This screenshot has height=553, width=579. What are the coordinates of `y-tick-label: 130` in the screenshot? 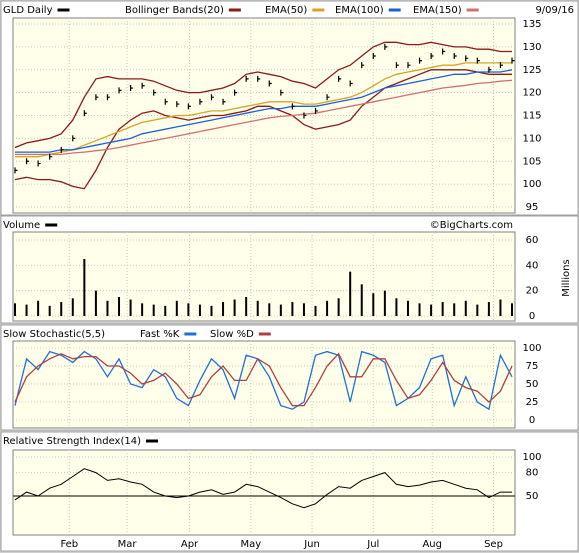 It's located at (531, 47).